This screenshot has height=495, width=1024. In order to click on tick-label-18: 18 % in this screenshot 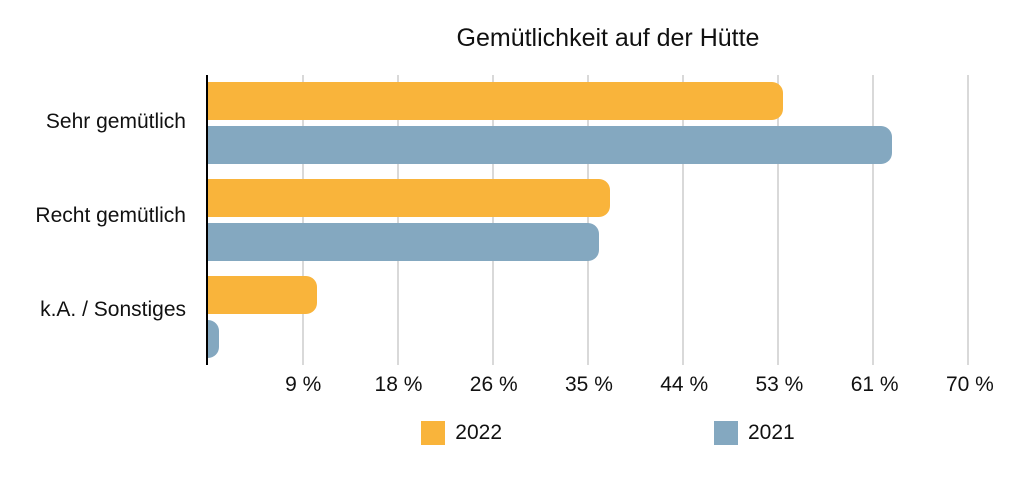, I will do `click(398, 384)`.